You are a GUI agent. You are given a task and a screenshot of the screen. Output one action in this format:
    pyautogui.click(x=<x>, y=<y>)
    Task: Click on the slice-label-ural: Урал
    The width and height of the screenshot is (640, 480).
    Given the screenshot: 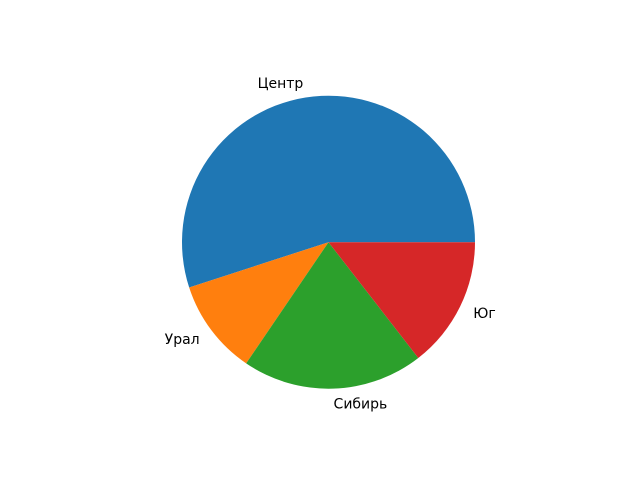 What is the action you would take?
    pyautogui.click(x=182, y=340)
    